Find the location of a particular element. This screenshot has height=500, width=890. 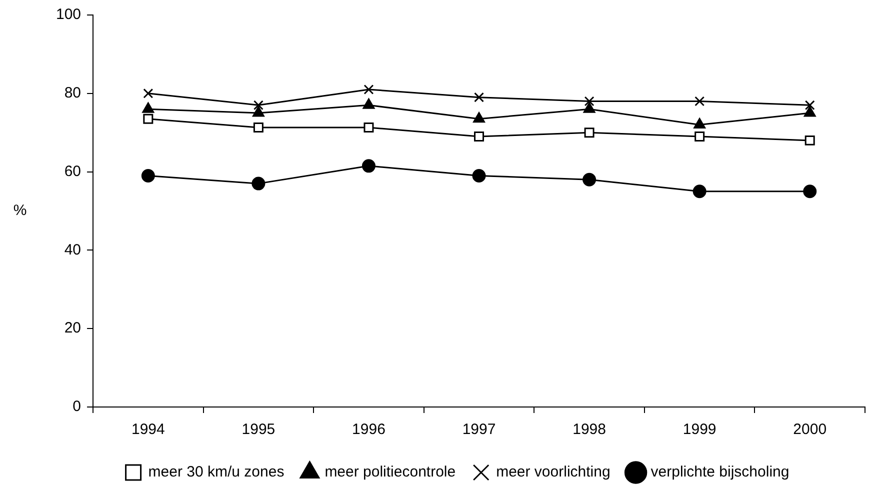

y-axis-title: % is located at coordinates (20, 211).